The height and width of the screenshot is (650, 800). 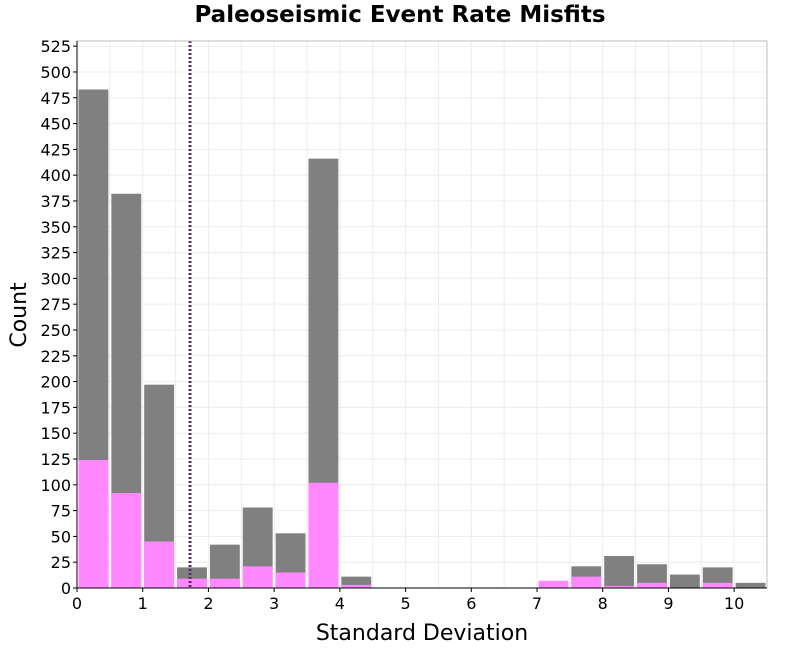 I want to click on x-axis-label: Standard Deviation, so click(x=422, y=633).